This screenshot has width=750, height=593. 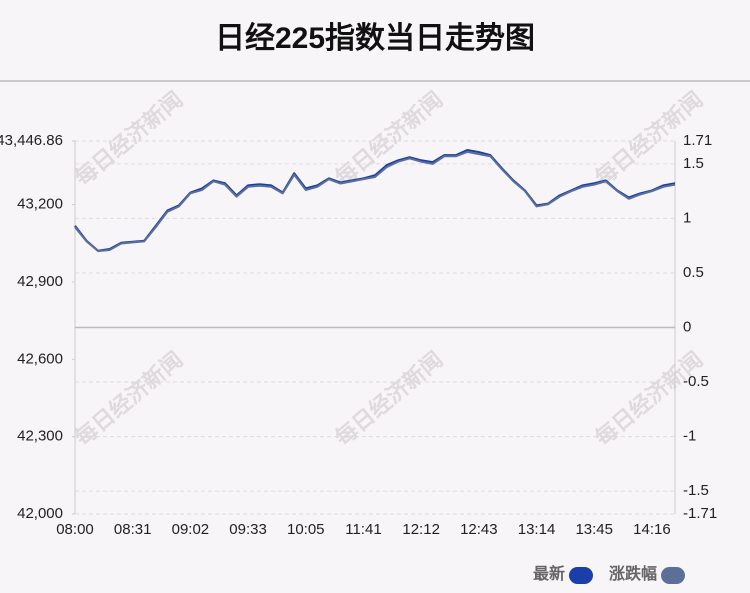 What do you see at coordinates (40, 204) in the screenshot?
I see `y-tick-label: 43,200` at bounding box center [40, 204].